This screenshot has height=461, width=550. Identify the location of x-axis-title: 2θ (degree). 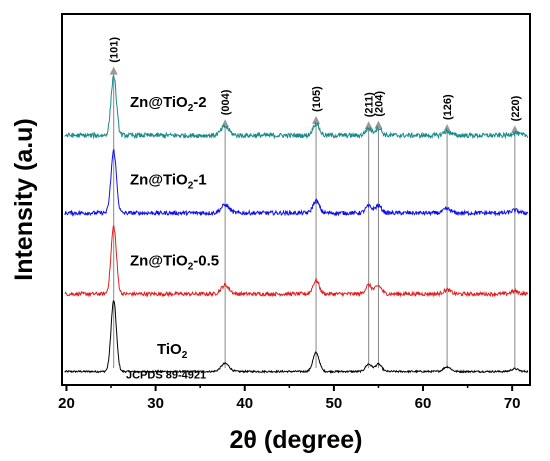
(296, 440).